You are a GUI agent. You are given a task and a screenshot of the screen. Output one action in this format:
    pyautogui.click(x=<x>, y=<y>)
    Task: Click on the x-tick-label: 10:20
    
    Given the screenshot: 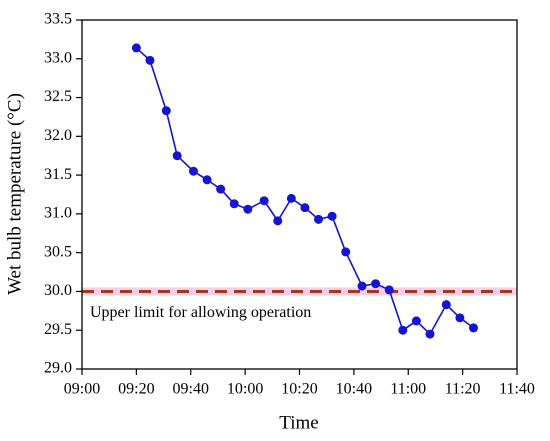 What is the action you would take?
    pyautogui.click(x=299, y=389)
    